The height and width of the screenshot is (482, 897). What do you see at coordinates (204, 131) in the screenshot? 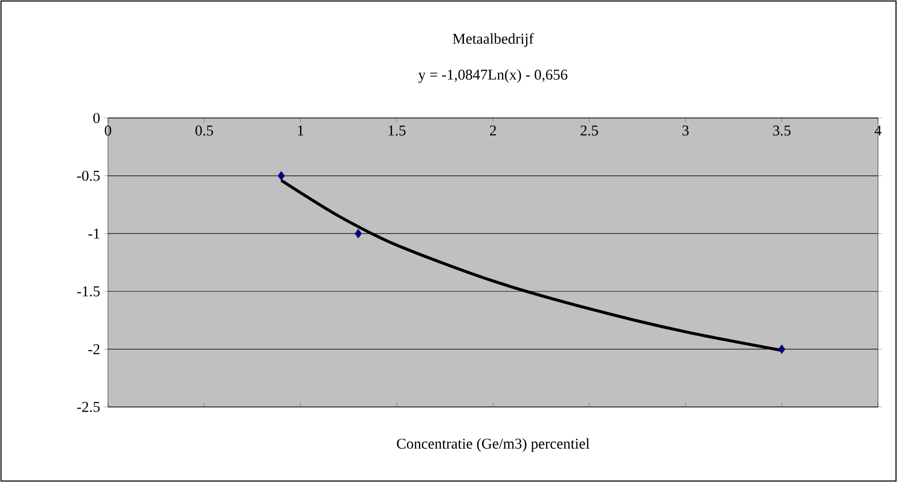
I see `x-tick-label: 0.5` at bounding box center [204, 131].